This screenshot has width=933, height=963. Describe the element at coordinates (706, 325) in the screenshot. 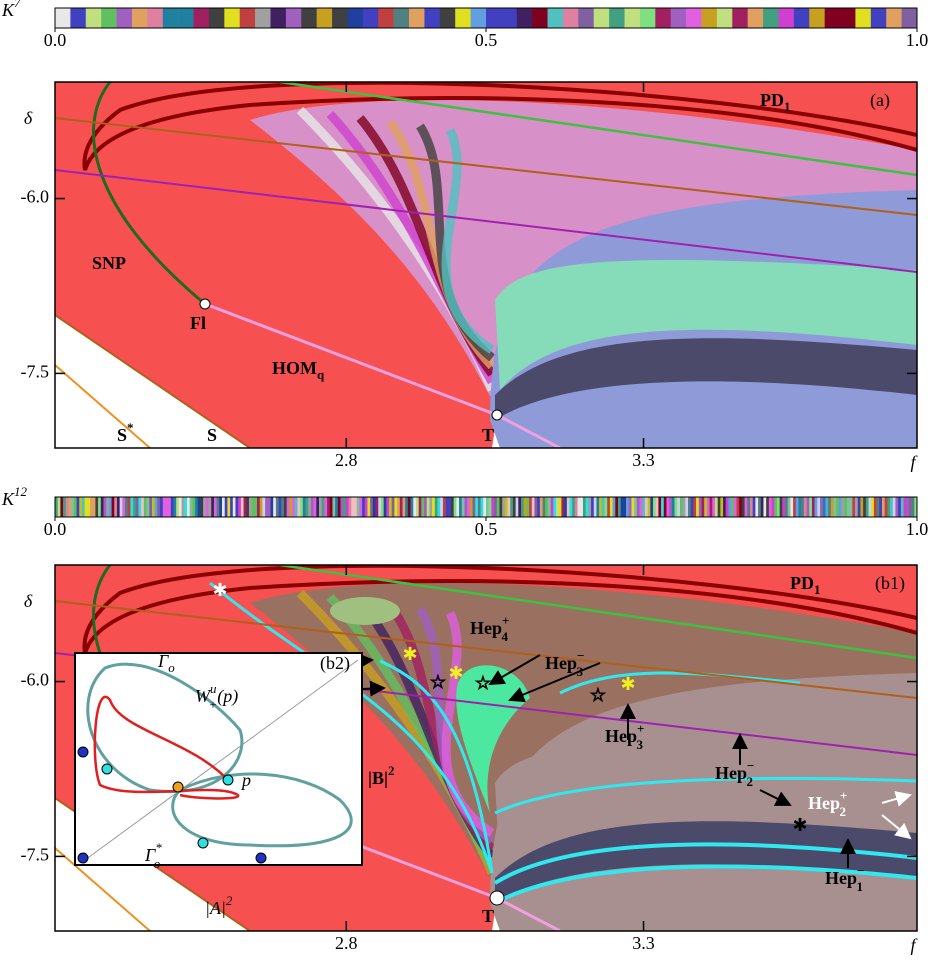

I see `green-band` at that location.